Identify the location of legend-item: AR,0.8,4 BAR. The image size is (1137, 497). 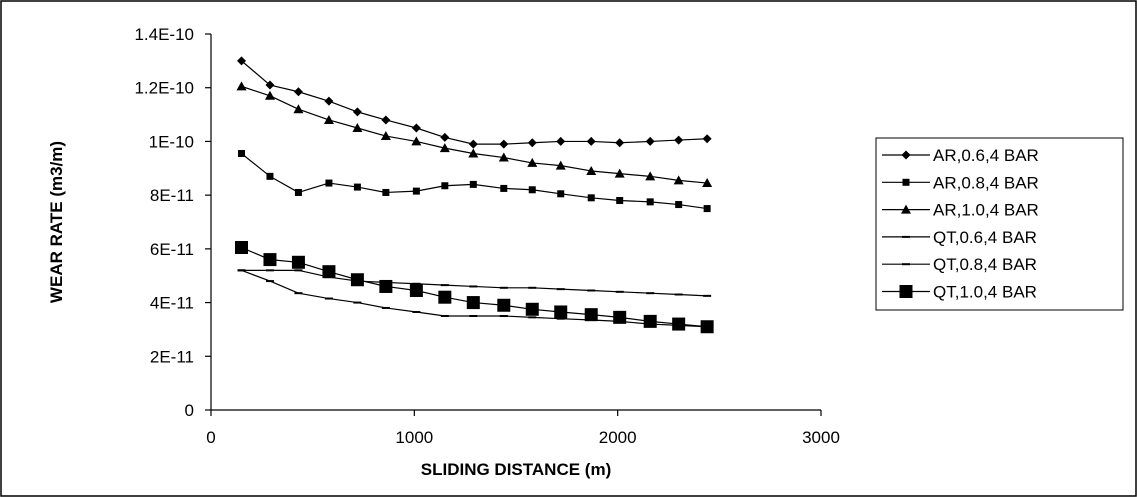
(960, 182).